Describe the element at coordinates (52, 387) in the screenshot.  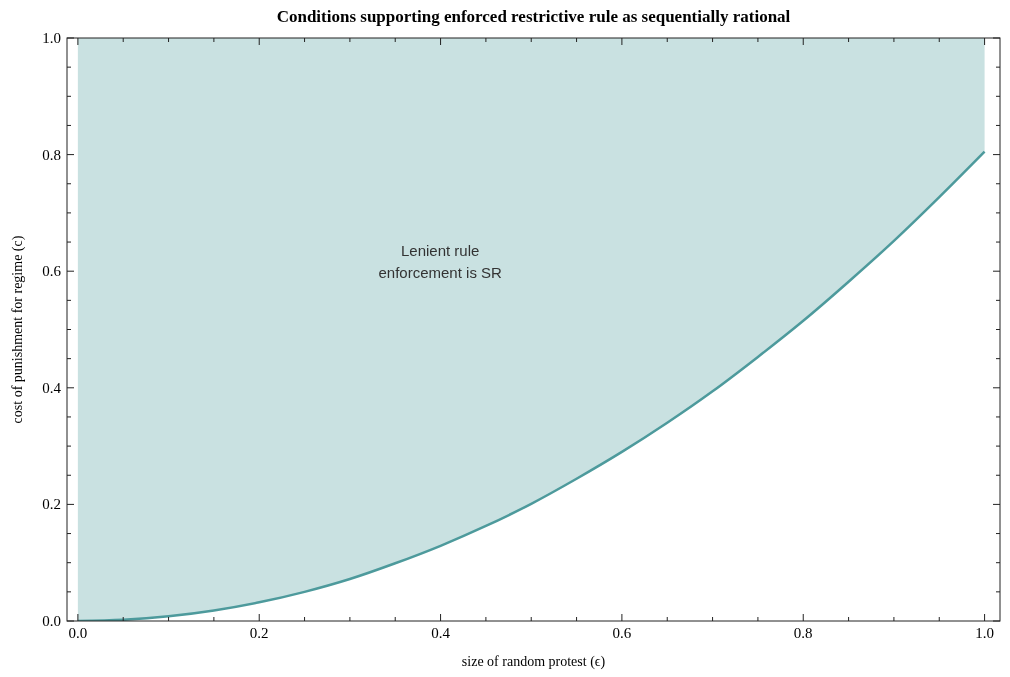
I see `y-tick-label: 0.4` at that location.